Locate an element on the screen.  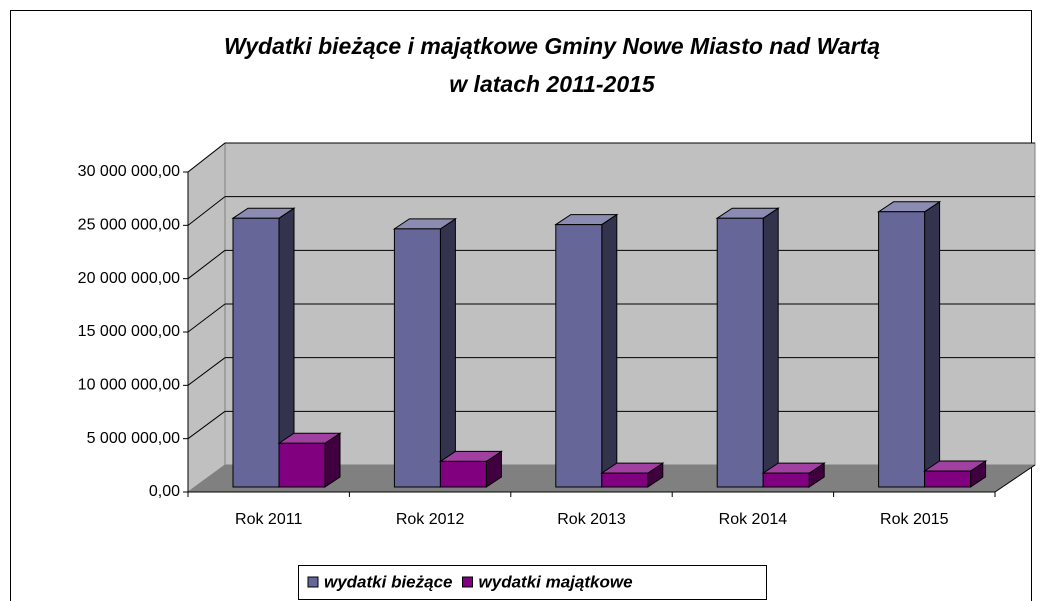
legend-text: wydatki majątkowe is located at coordinates (556, 581).